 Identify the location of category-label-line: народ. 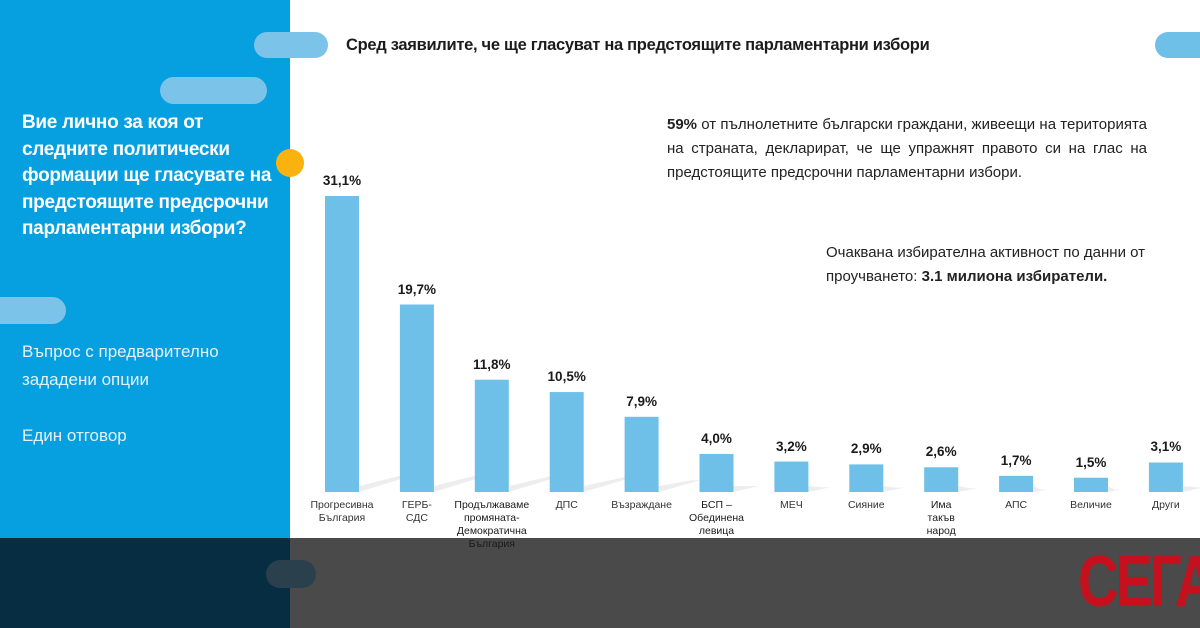
(941, 531).